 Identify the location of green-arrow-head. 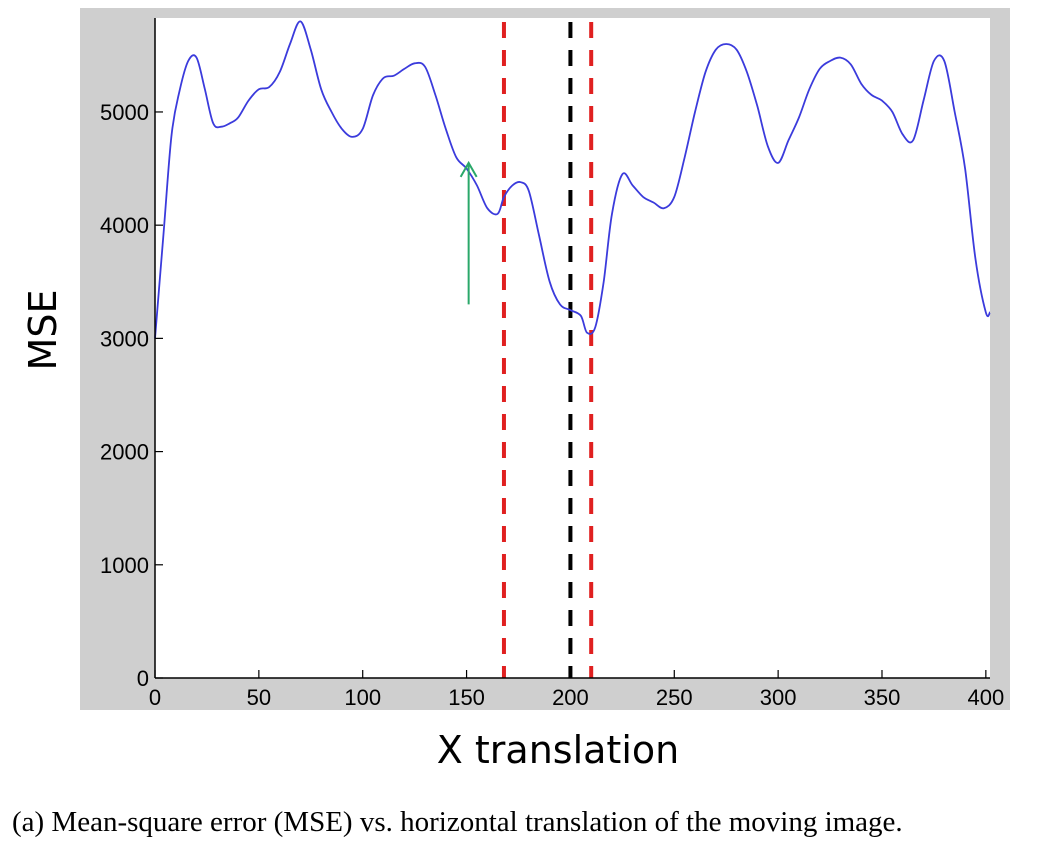
(468, 169).